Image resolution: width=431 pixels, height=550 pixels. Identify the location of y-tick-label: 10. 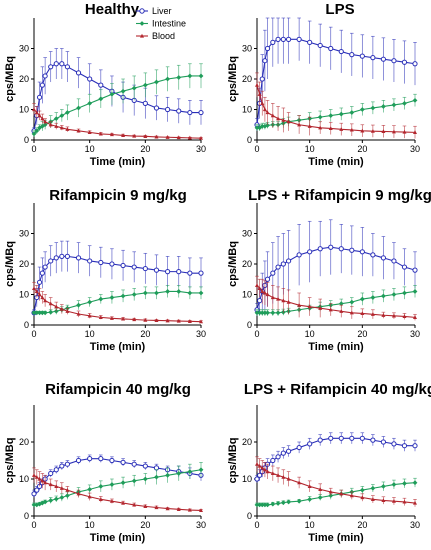
(24, 110).